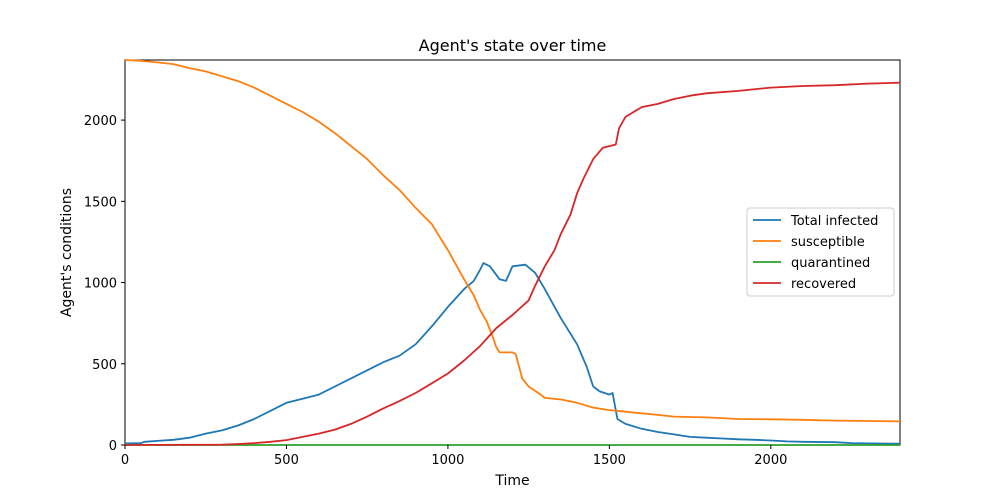  Describe the element at coordinates (770, 460) in the screenshot. I see `x-tick-label: 2000` at that location.